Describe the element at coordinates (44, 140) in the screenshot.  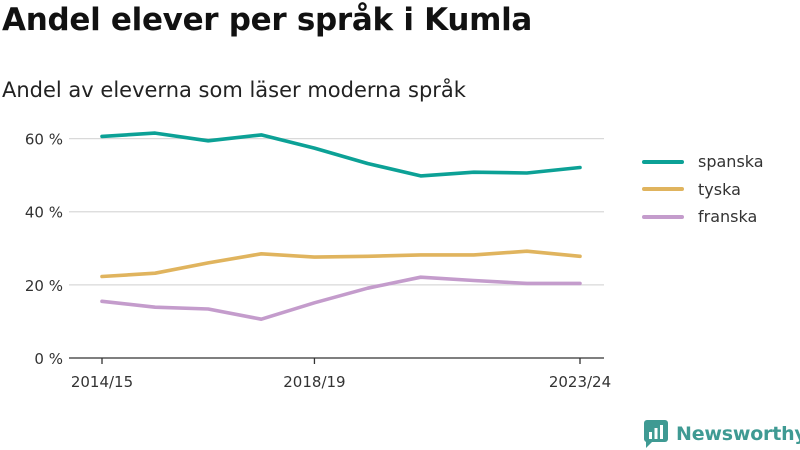
I see `y-tick-label: 60 %` at that location.